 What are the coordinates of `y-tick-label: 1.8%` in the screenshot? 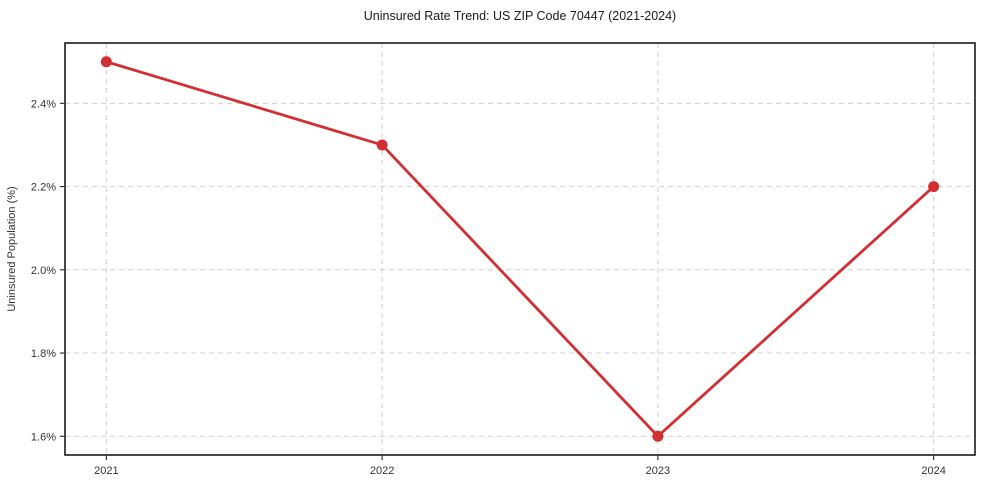 It's located at (43, 354).